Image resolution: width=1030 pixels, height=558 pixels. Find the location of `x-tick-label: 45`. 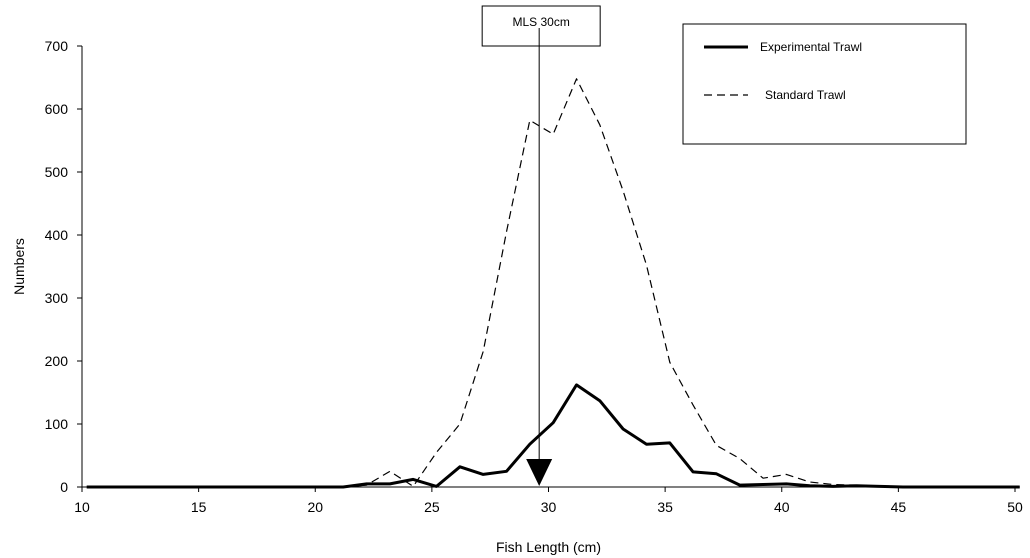

x-tick-label: 45 is located at coordinates (899, 507).